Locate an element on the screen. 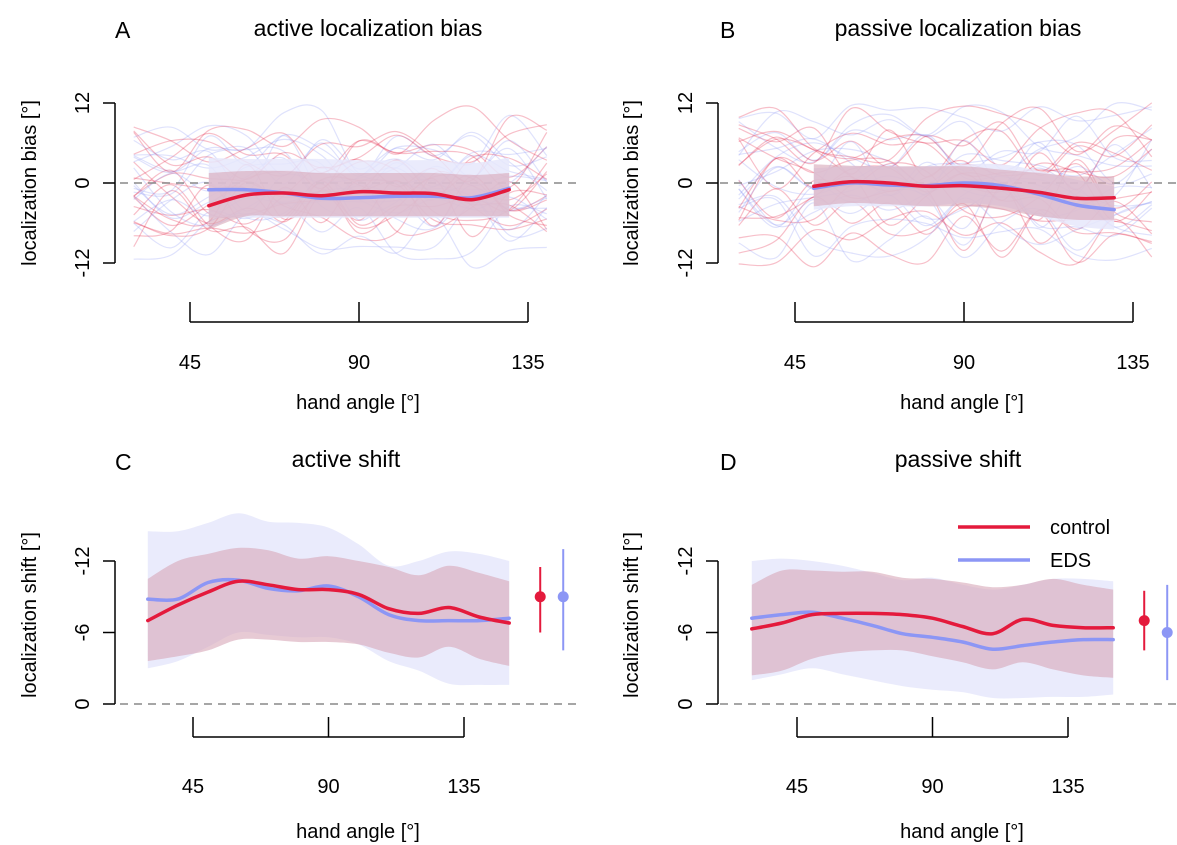  panel-a-y-axis: -12 0 12 is located at coordinates (94, 185).